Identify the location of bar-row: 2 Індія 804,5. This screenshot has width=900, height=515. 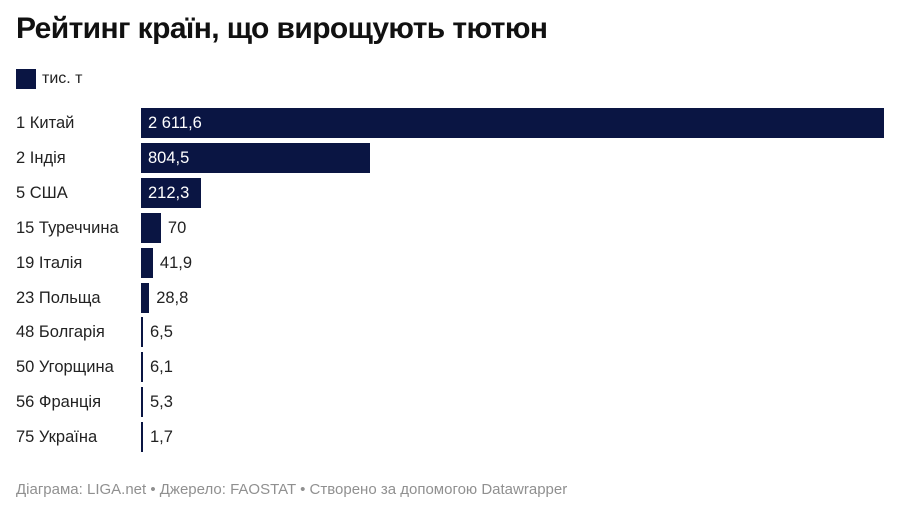
(450, 159).